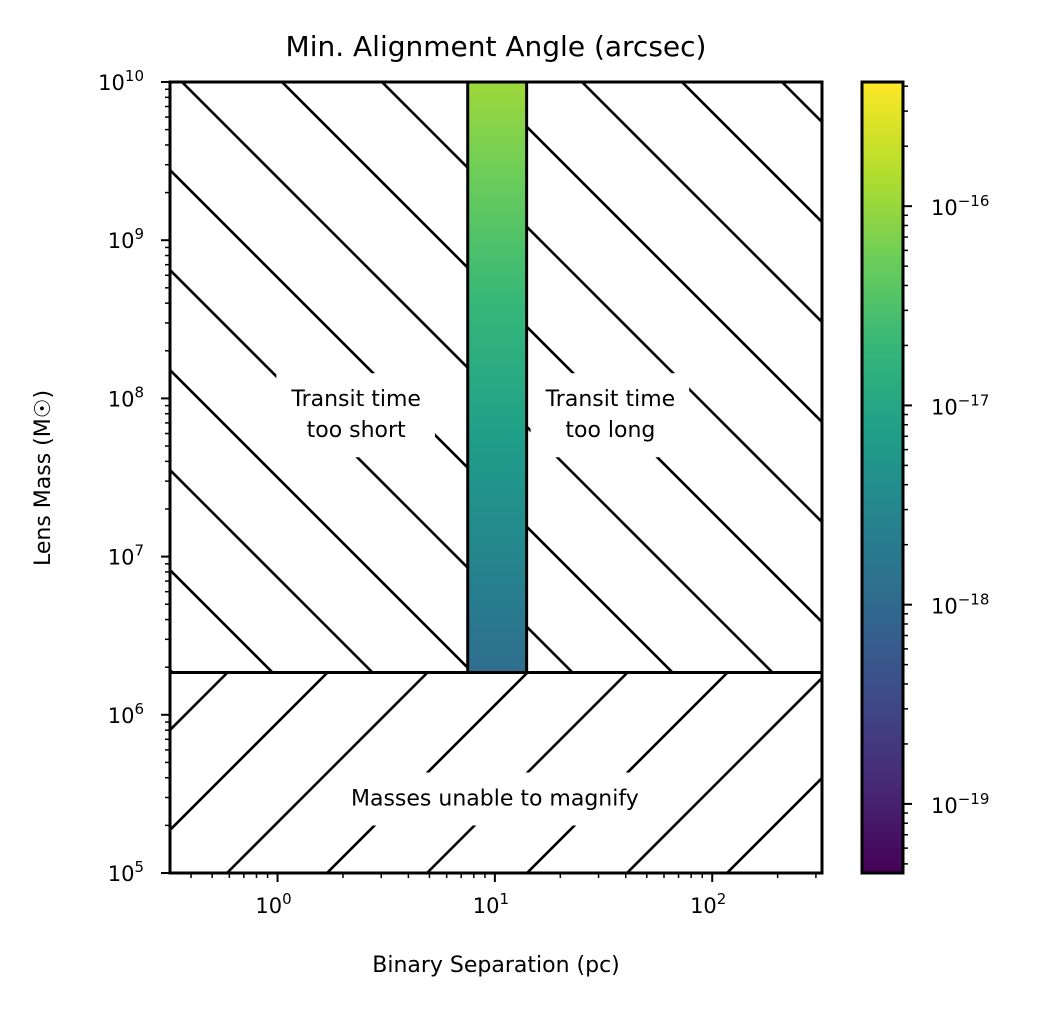 Image resolution: width=1042 pixels, height=1009 pixels. Describe the element at coordinates (960, 804) in the screenshot. I see `colorbar-tick-label: 10−19` at that location.